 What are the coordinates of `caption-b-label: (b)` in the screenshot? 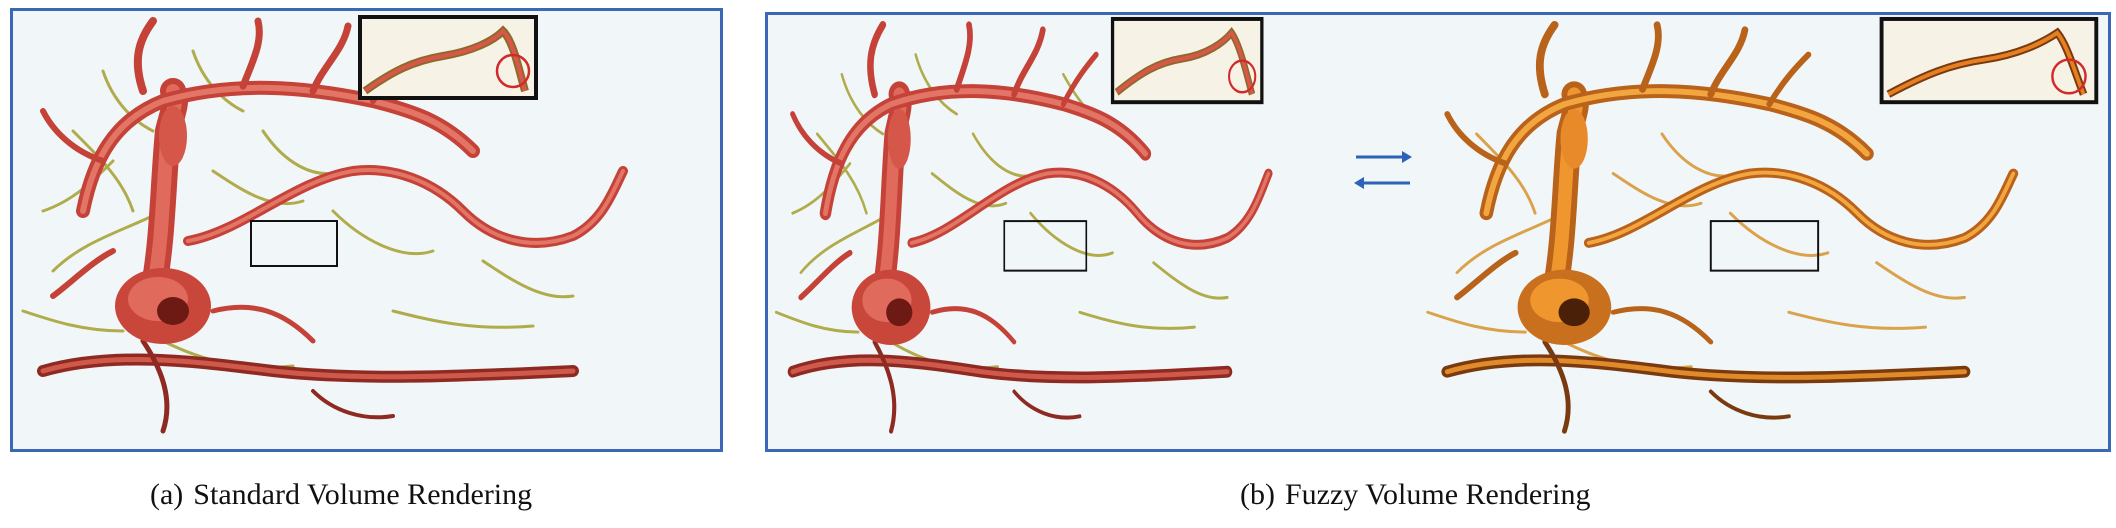 It's located at (1257, 494).